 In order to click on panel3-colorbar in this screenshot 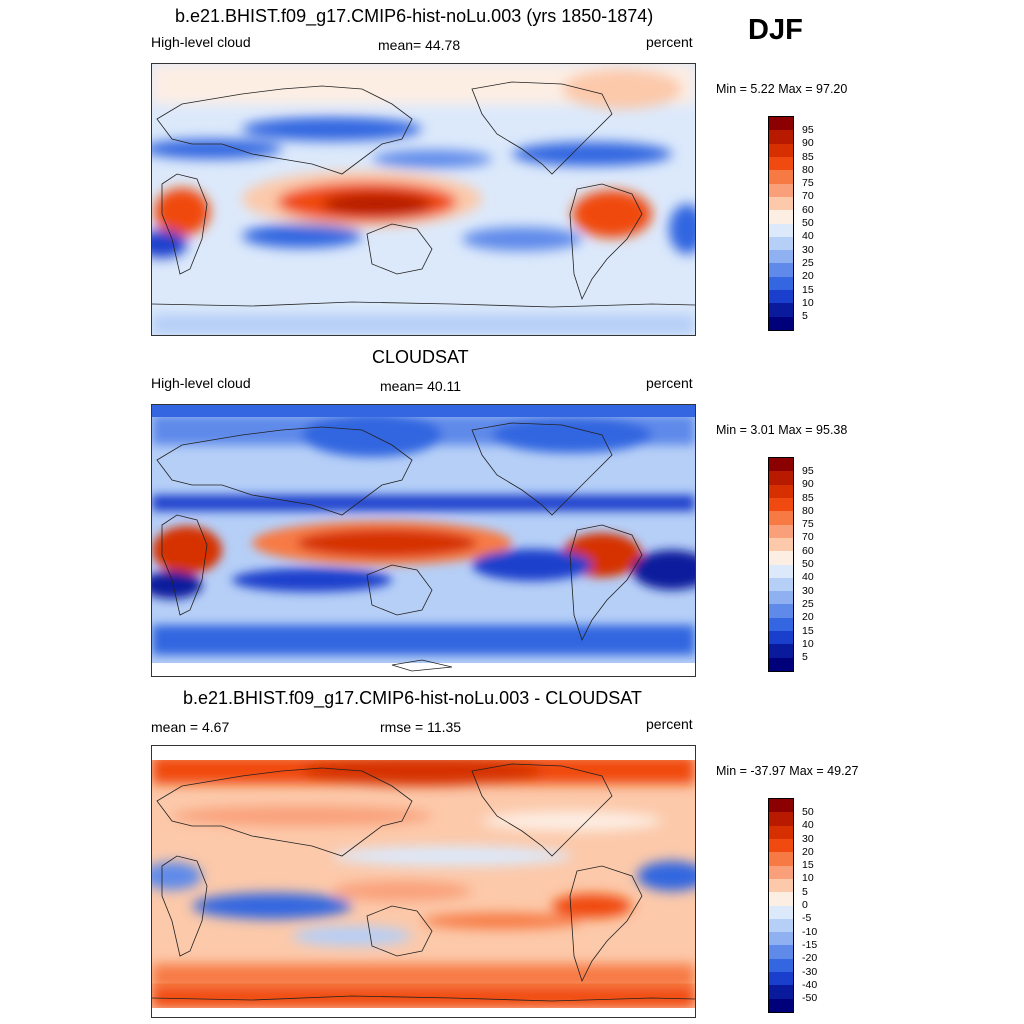, I will do `click(781, 905)`.